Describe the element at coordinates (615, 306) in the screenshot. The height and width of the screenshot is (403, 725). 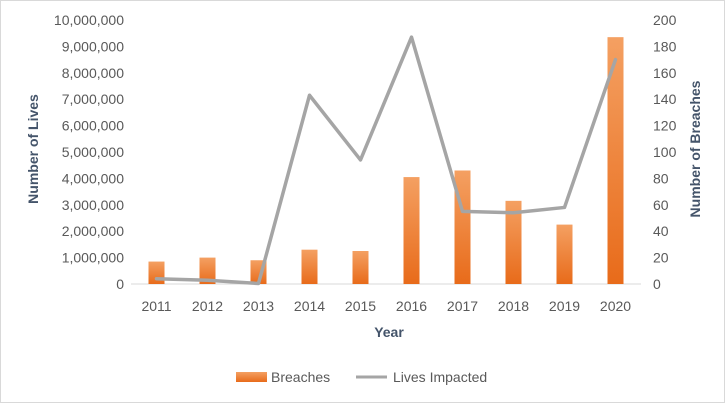
I see `x-axis-tick-label: 2020` at that location.